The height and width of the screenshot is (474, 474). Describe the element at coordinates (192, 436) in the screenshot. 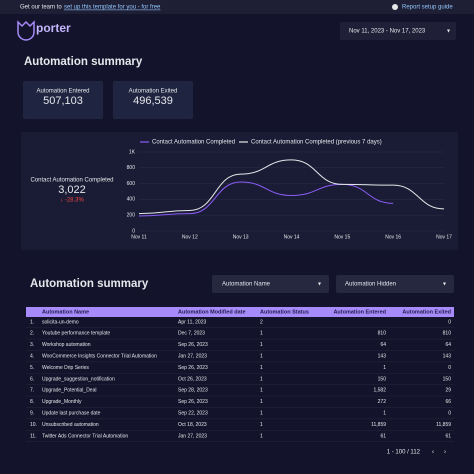

I see `table-cell: Jan 27, 2023` at that location.